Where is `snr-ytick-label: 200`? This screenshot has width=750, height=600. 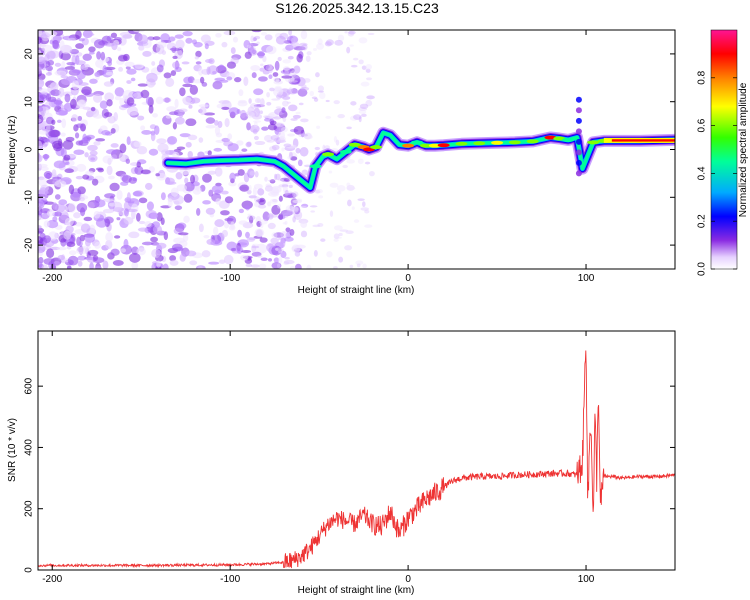
snr-ytick-label: 200 is located at coordinates (29, 508).